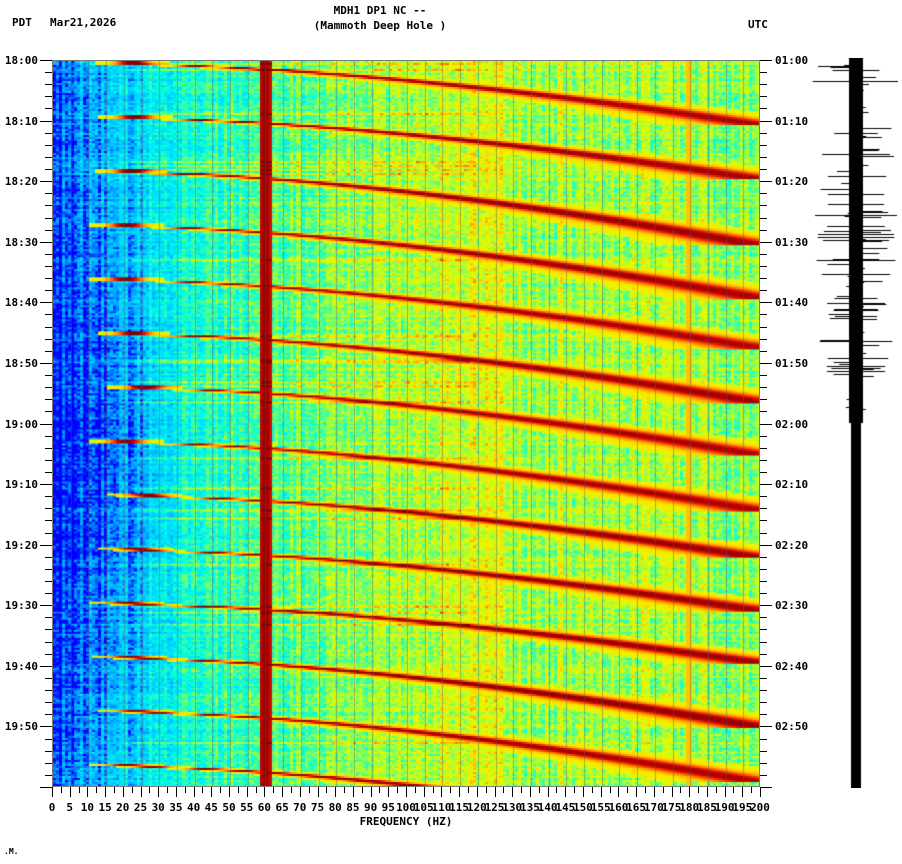 This screenshot has height=864, width=902. Describe the element at coordinates (792, 60) in the screenshot. I see `time-label-utc: 01:00` at that location.